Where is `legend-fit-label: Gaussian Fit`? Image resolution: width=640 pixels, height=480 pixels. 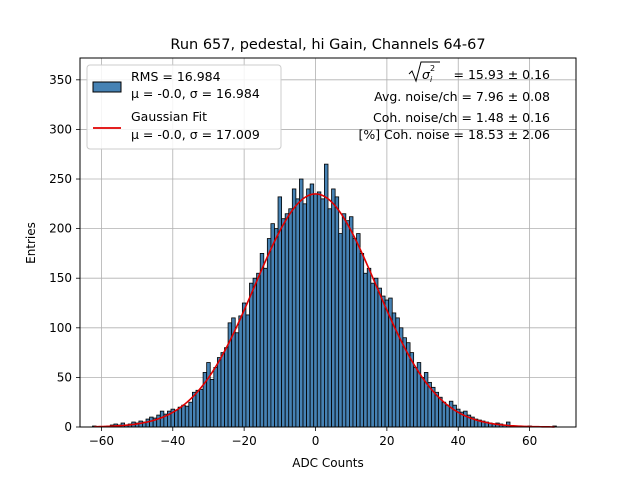 legend-fit-label: Gaussian Fit is located at coordinates (169, 116).